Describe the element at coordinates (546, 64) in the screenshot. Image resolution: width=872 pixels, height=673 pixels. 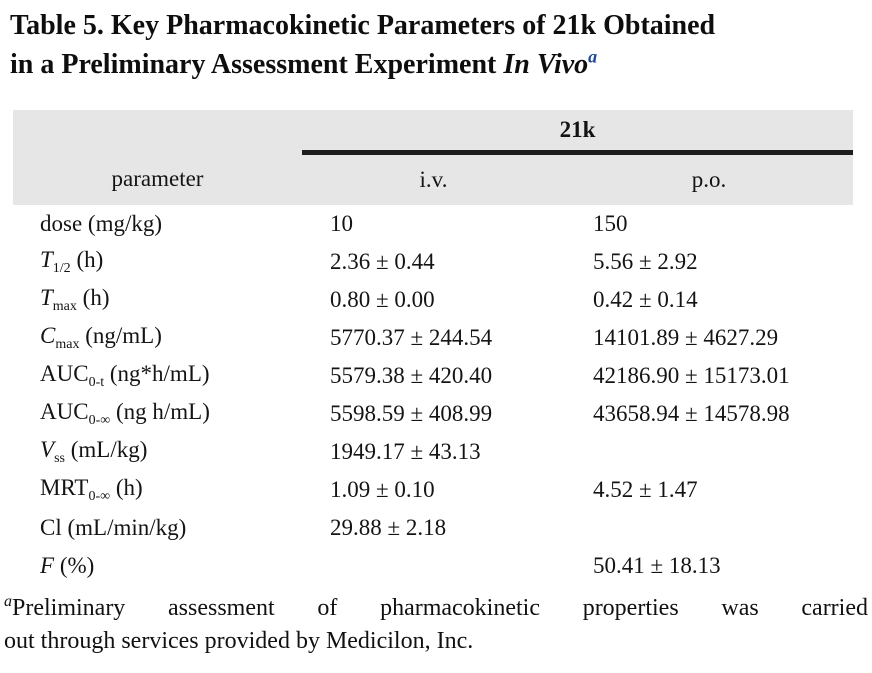
I see `table-title-italic: In Vivo` at that location.